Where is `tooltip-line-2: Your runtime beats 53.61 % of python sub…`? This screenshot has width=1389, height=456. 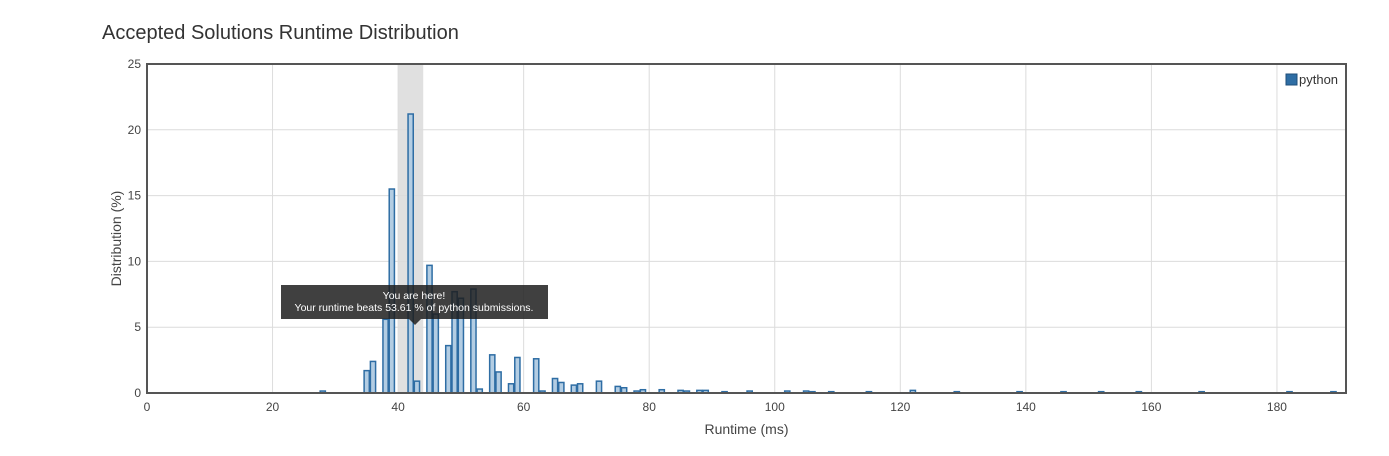 tooltip-line-2: Your runtime beats 53.61 % of python sub… is located at coordinates (414, 308).